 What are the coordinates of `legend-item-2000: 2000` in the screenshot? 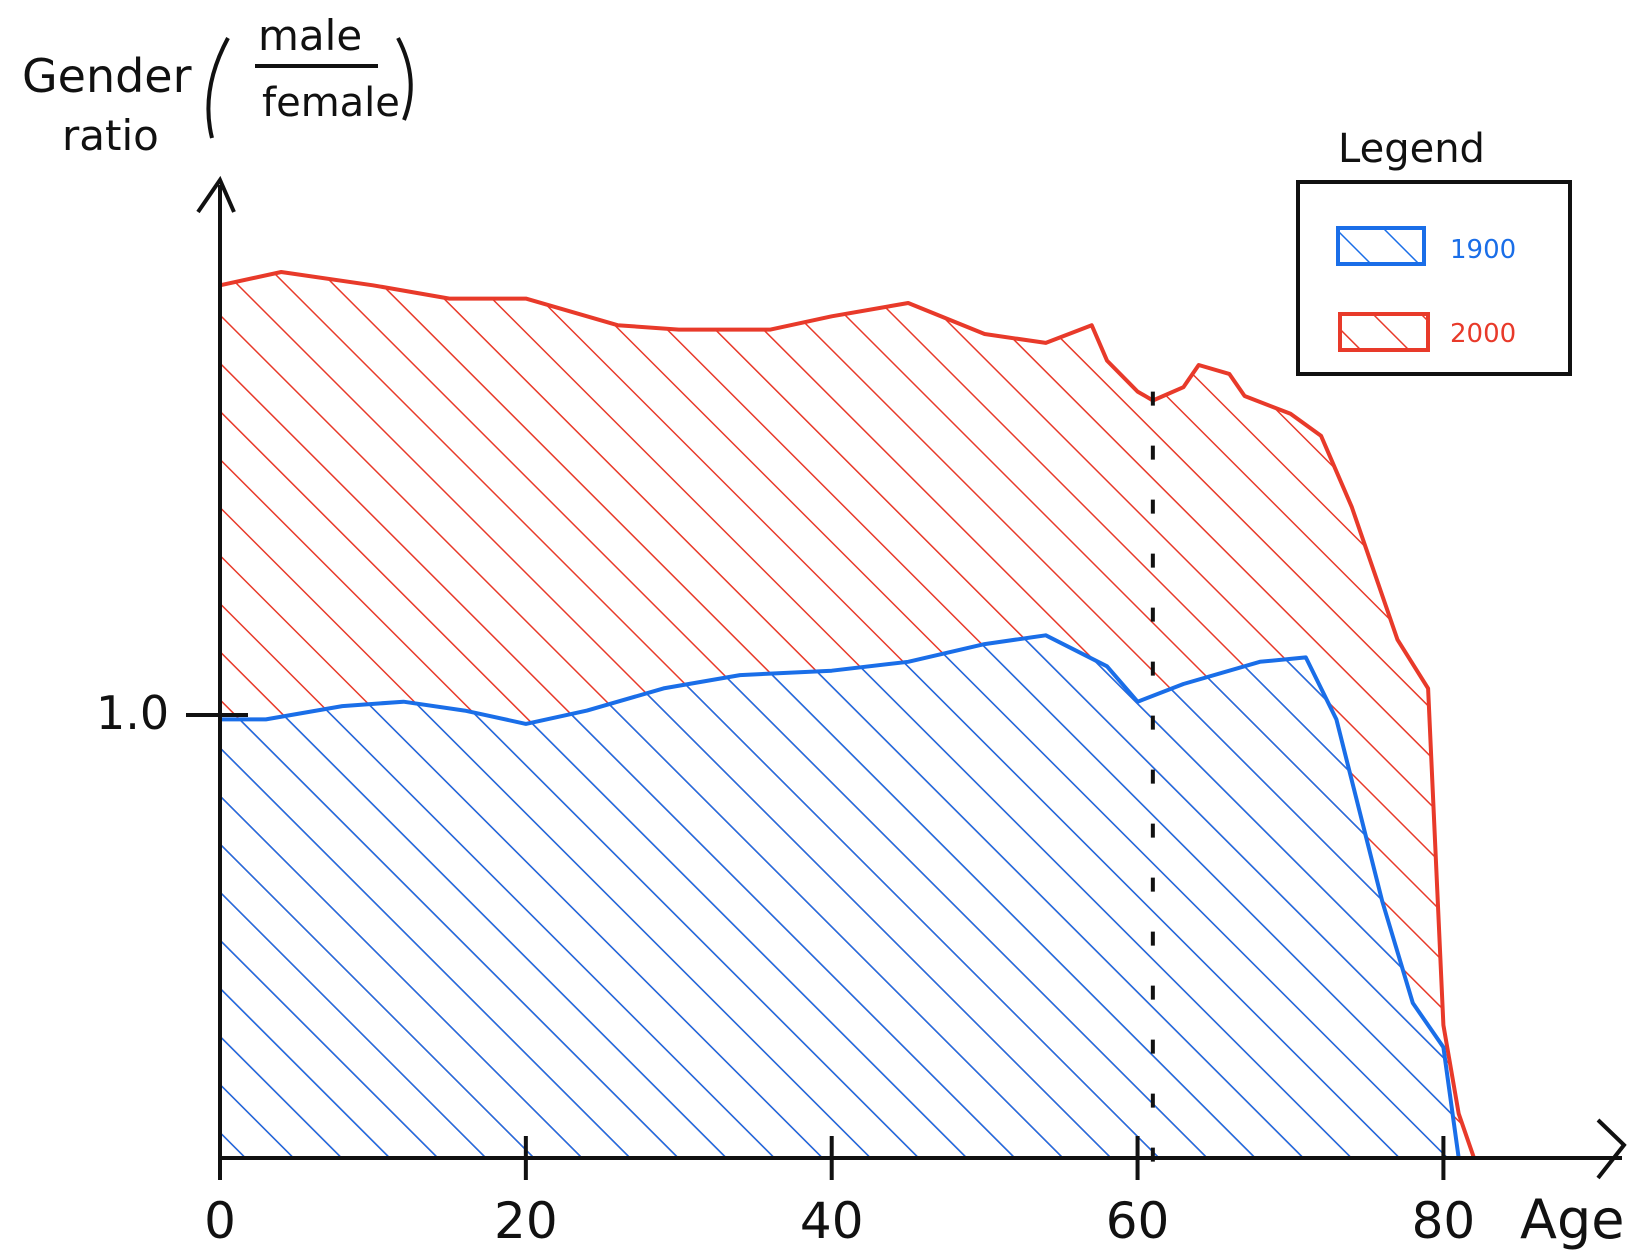 It's located at (1427, 332).